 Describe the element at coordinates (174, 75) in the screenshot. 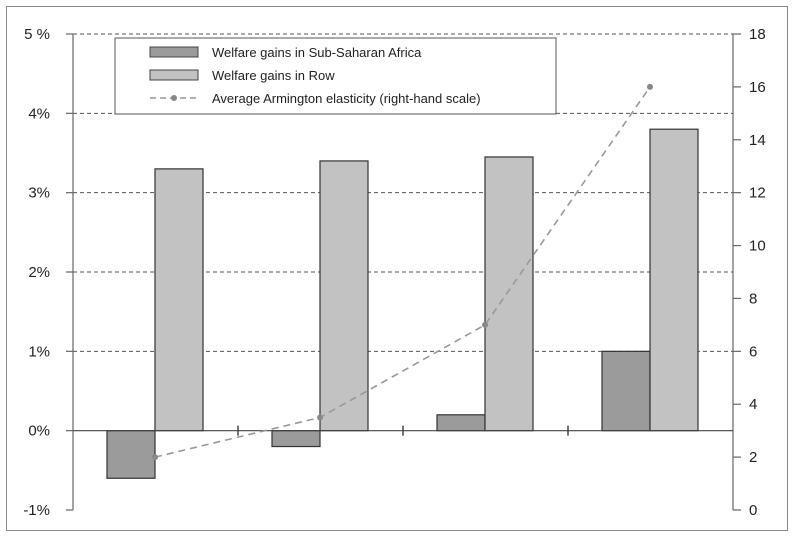

I see `legend-swatch-row` at that location.